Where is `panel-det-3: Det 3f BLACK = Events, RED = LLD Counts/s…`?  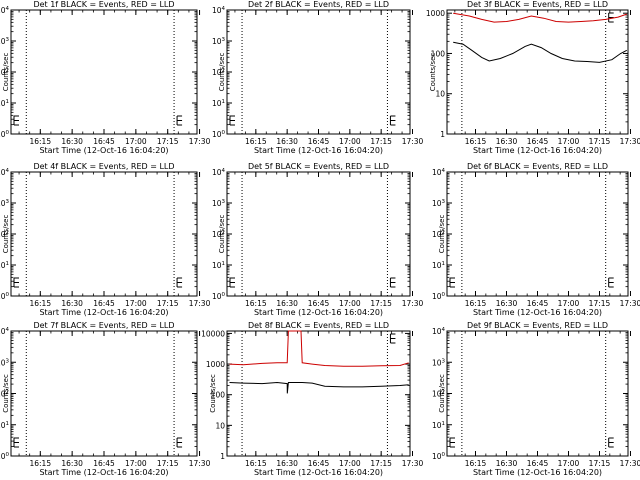
panel-det-3: Det 3f BLACK = Events, RED = LLD Counts/s… is located at coordinates (533, 77).